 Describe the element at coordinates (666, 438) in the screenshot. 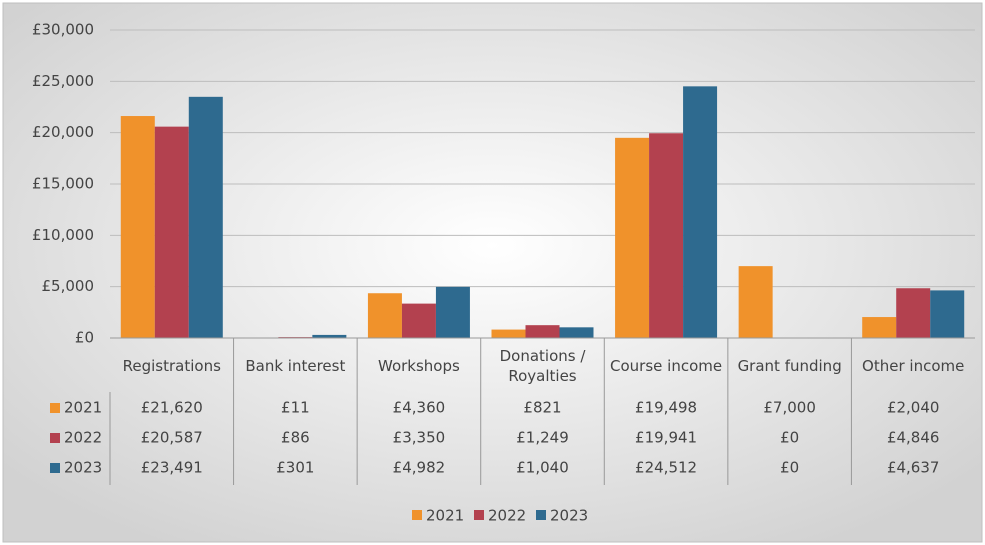

I see `table-value: £19,941` at that location.